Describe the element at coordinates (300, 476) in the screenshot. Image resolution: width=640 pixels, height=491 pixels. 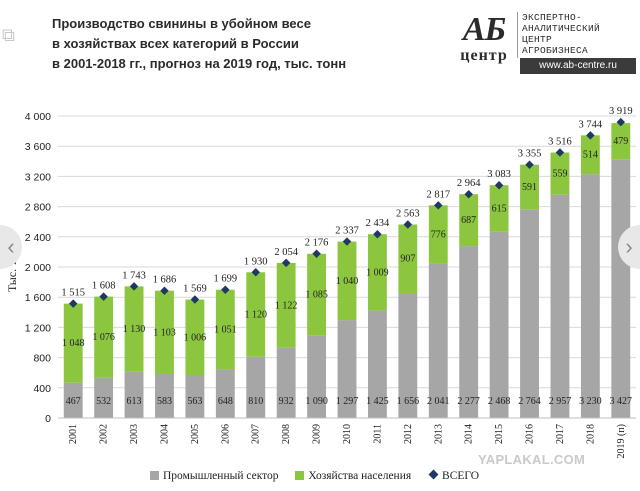
I see `legend-swatch-households` at that location.